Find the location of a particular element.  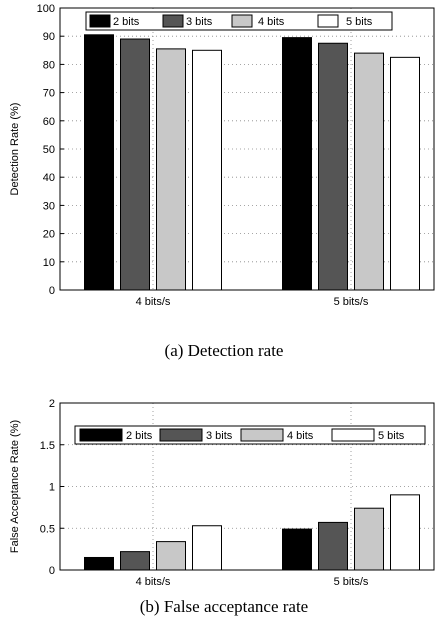

chart-caption-detection-rate: (a) Detection rate is located at coordinates (224, 350).